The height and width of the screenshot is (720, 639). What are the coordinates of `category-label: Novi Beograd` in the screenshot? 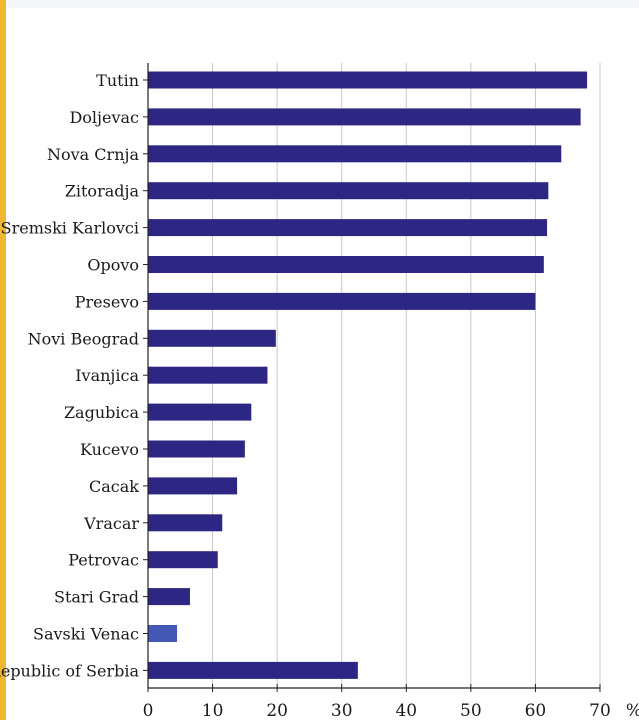 It's located at (83, 338).